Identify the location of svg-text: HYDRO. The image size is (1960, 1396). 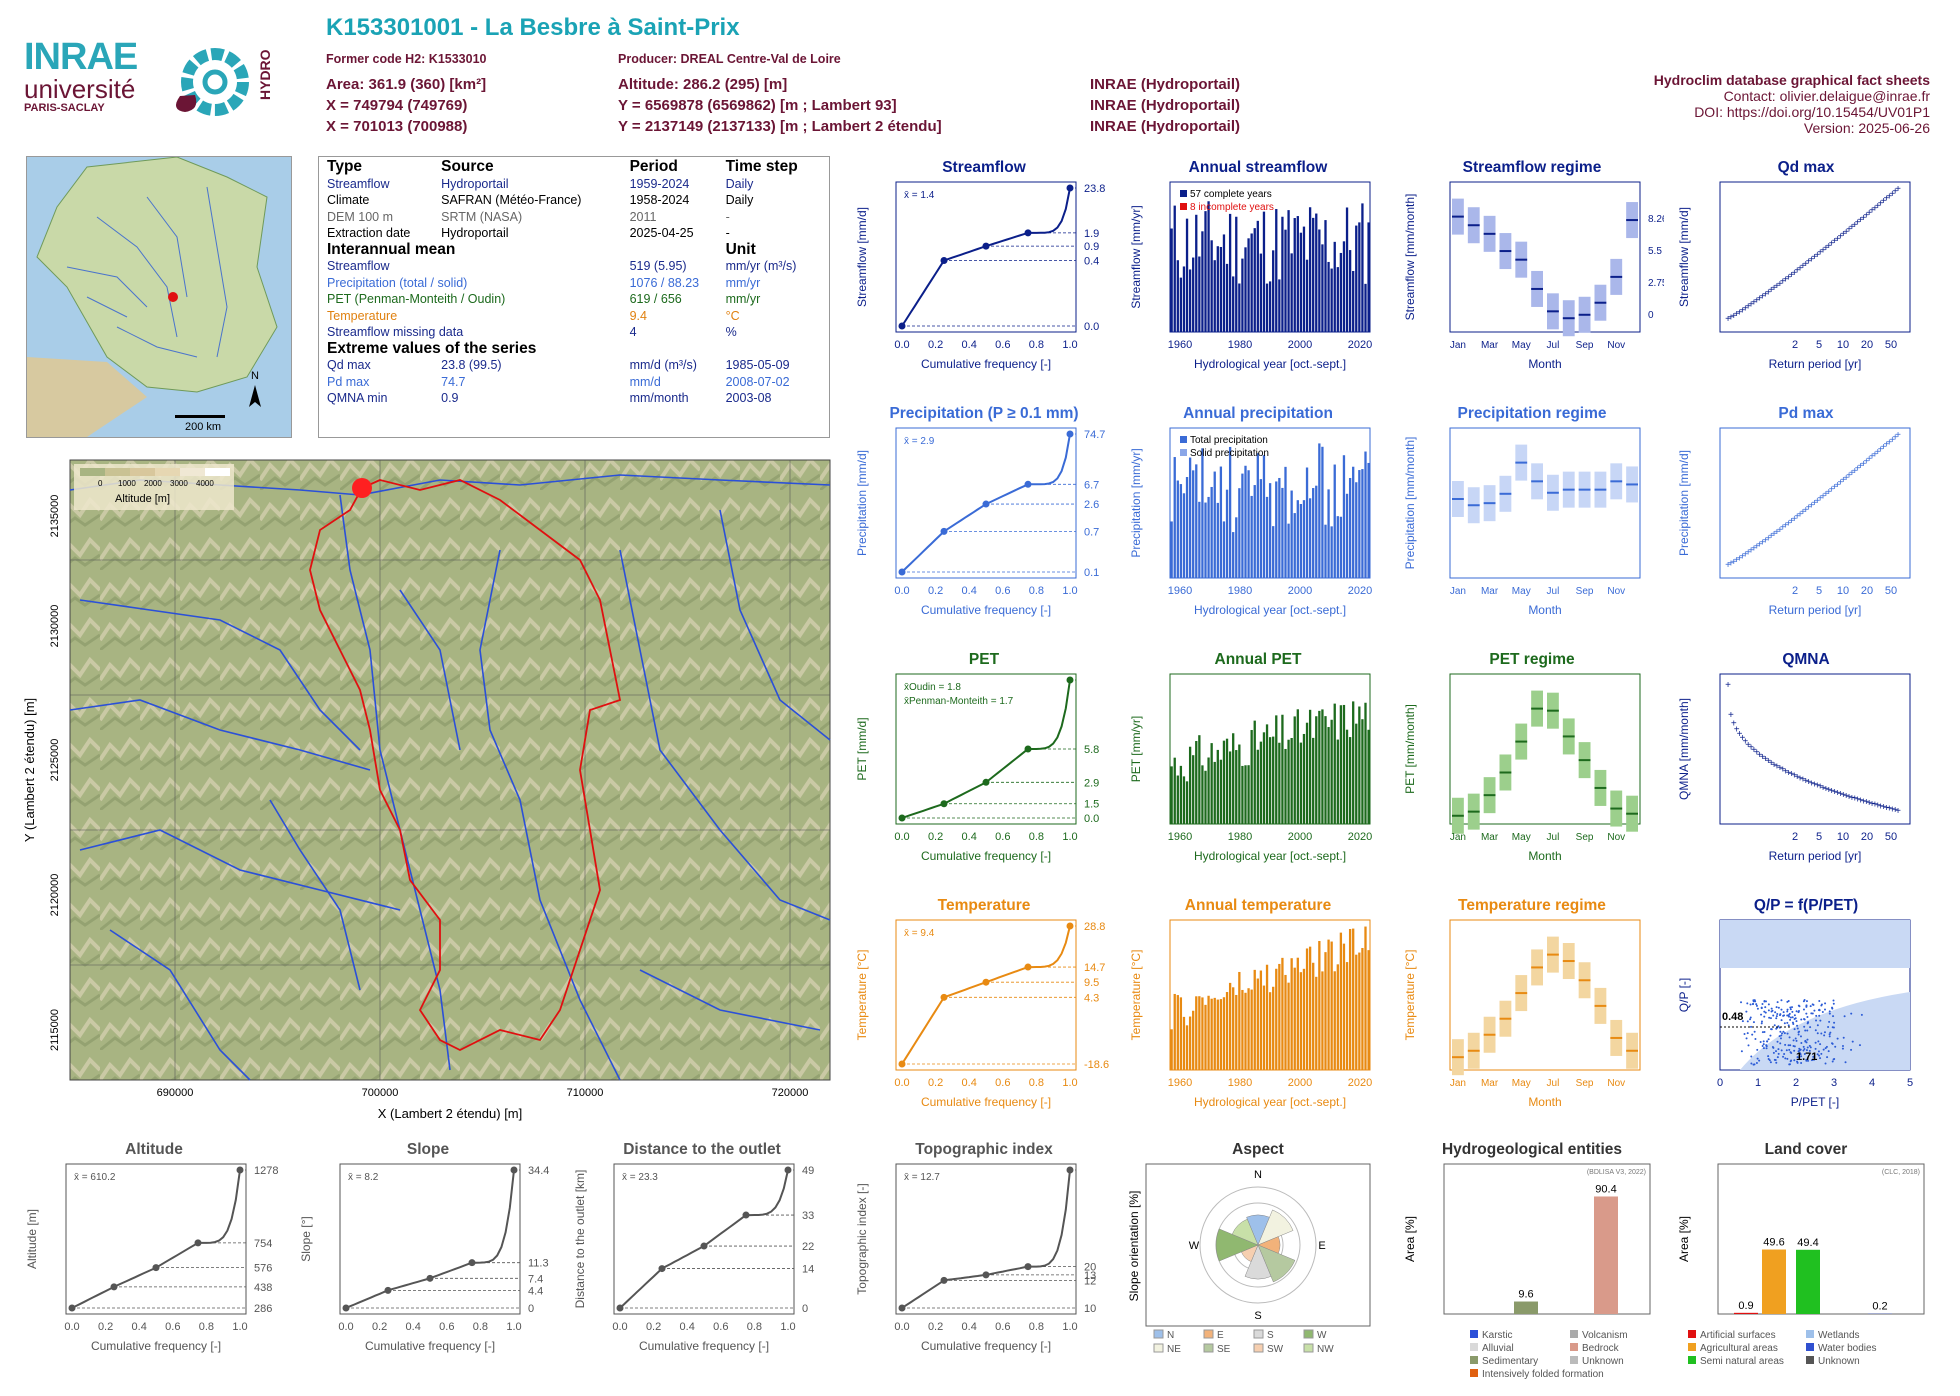
(265, 74).